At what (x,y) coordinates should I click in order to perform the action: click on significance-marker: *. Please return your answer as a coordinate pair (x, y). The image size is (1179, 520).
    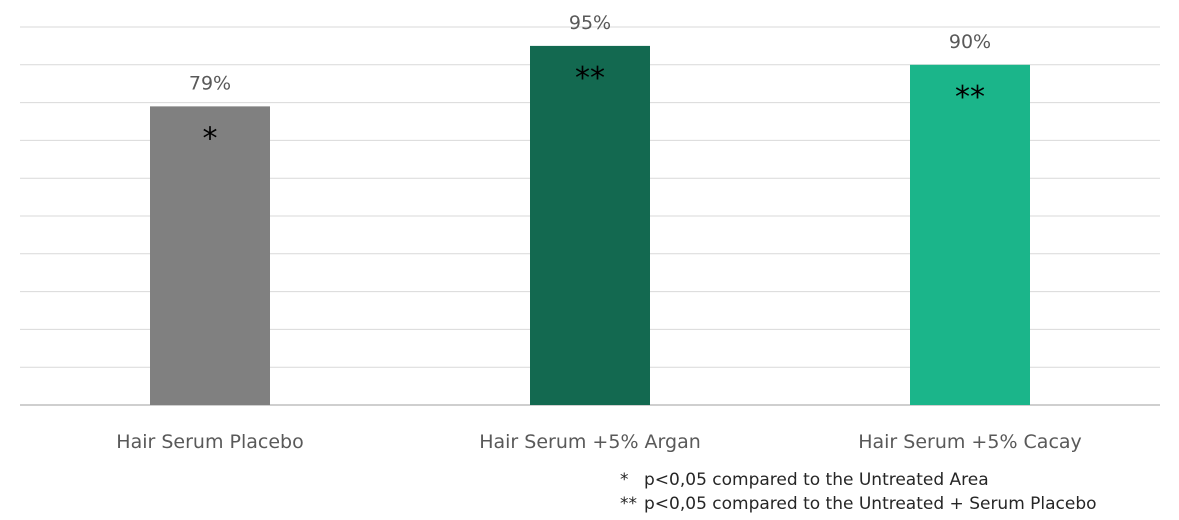
    Looking at the image, I should click on (210, 138).